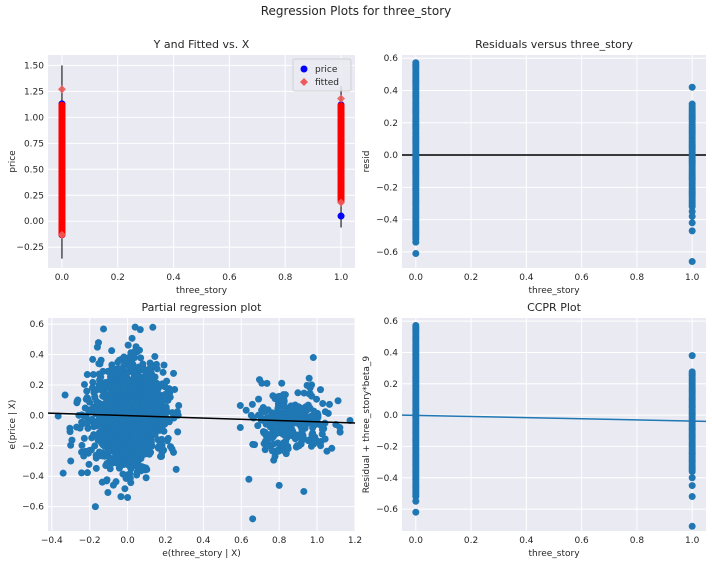 This screenshot has width=712, height=568. I want to click on y-tick-label: −0.2, so click(387, 447).